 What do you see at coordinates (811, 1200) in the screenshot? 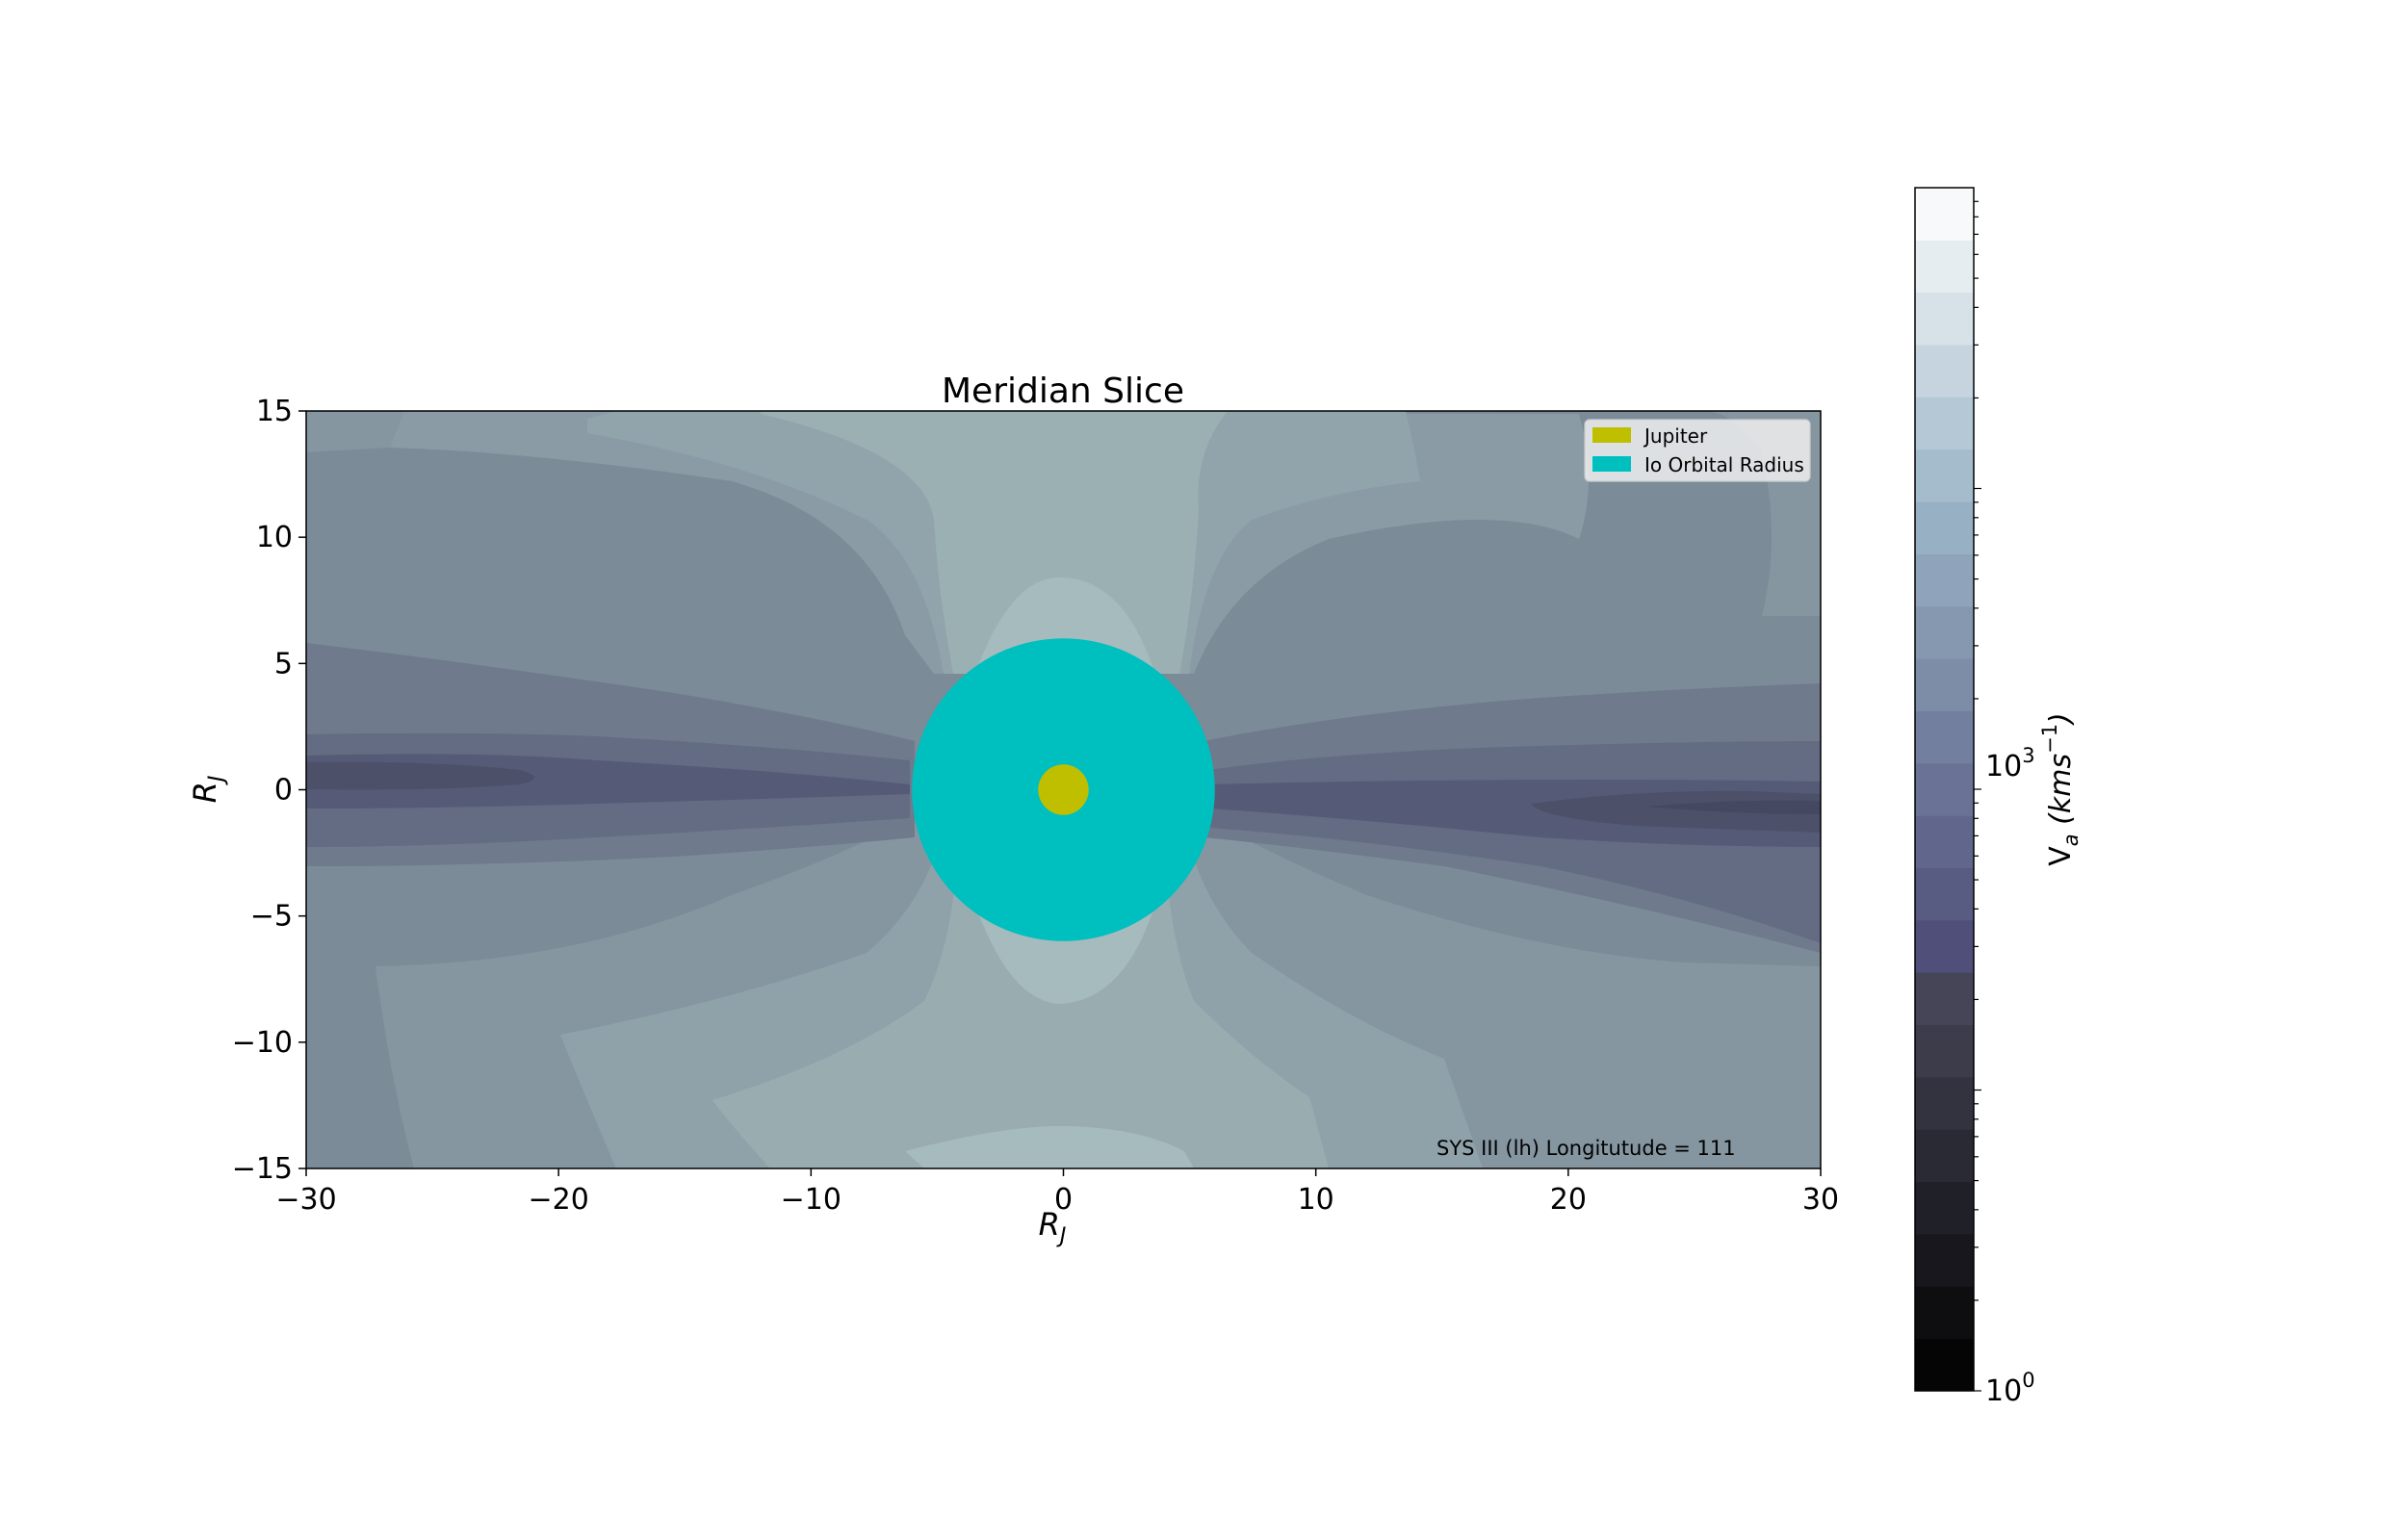
I see `x-tick-label: −10` at bounding box center [811, 1200].